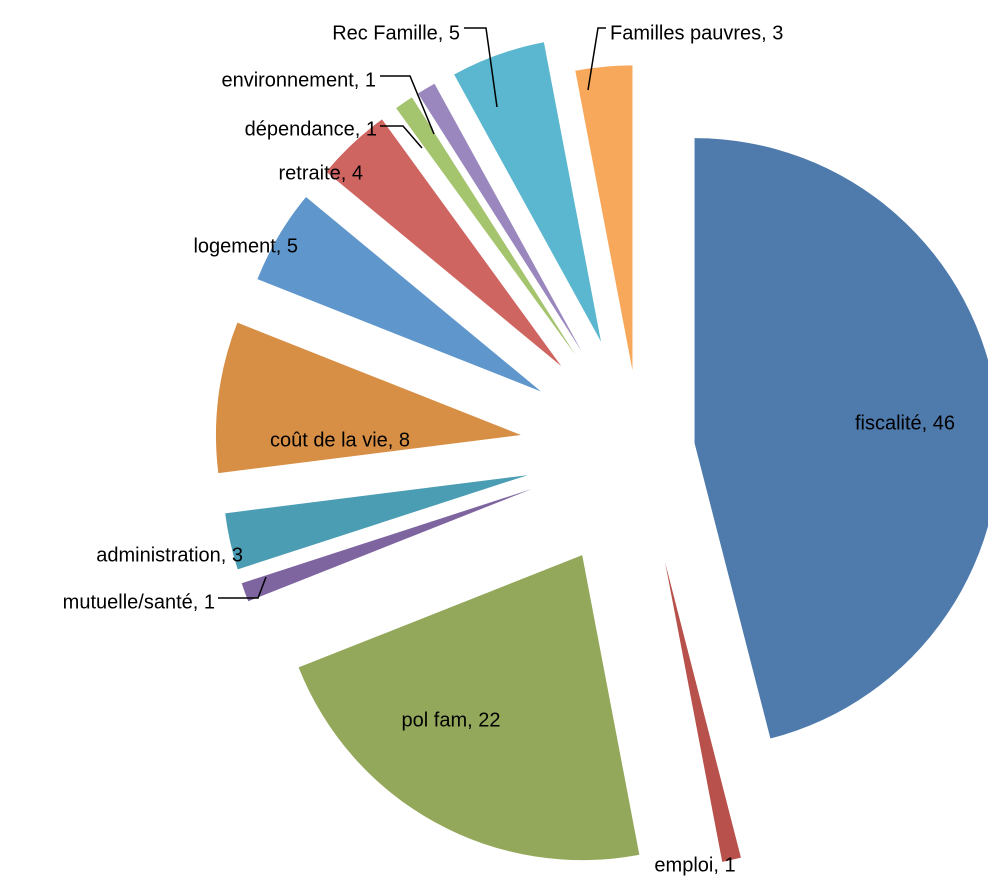 The height and width of the screenshot is (877, 988). What do you see at coordinates (696, 33) in the screenshot?
I see `data-label: Familles pauvres, 3` at bounding box center [696, 33].